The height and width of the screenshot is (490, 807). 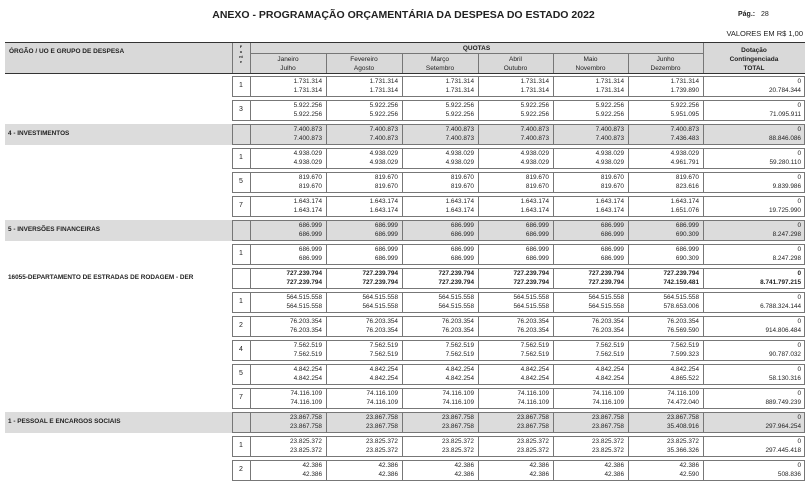 What do you see at coordinates (459, 105) in the screenshot?
I see `value-top: 5.922.256` at bounding box center [459, 105].